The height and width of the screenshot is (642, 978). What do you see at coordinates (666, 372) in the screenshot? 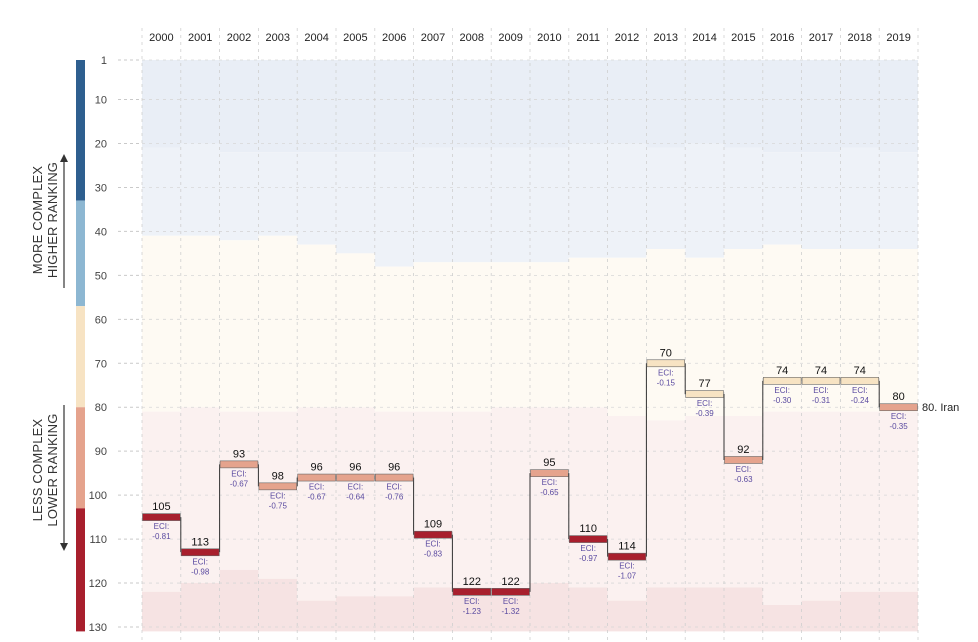
I see `eci-prefix-2013: ECI:` at bounding box center [666, 372].